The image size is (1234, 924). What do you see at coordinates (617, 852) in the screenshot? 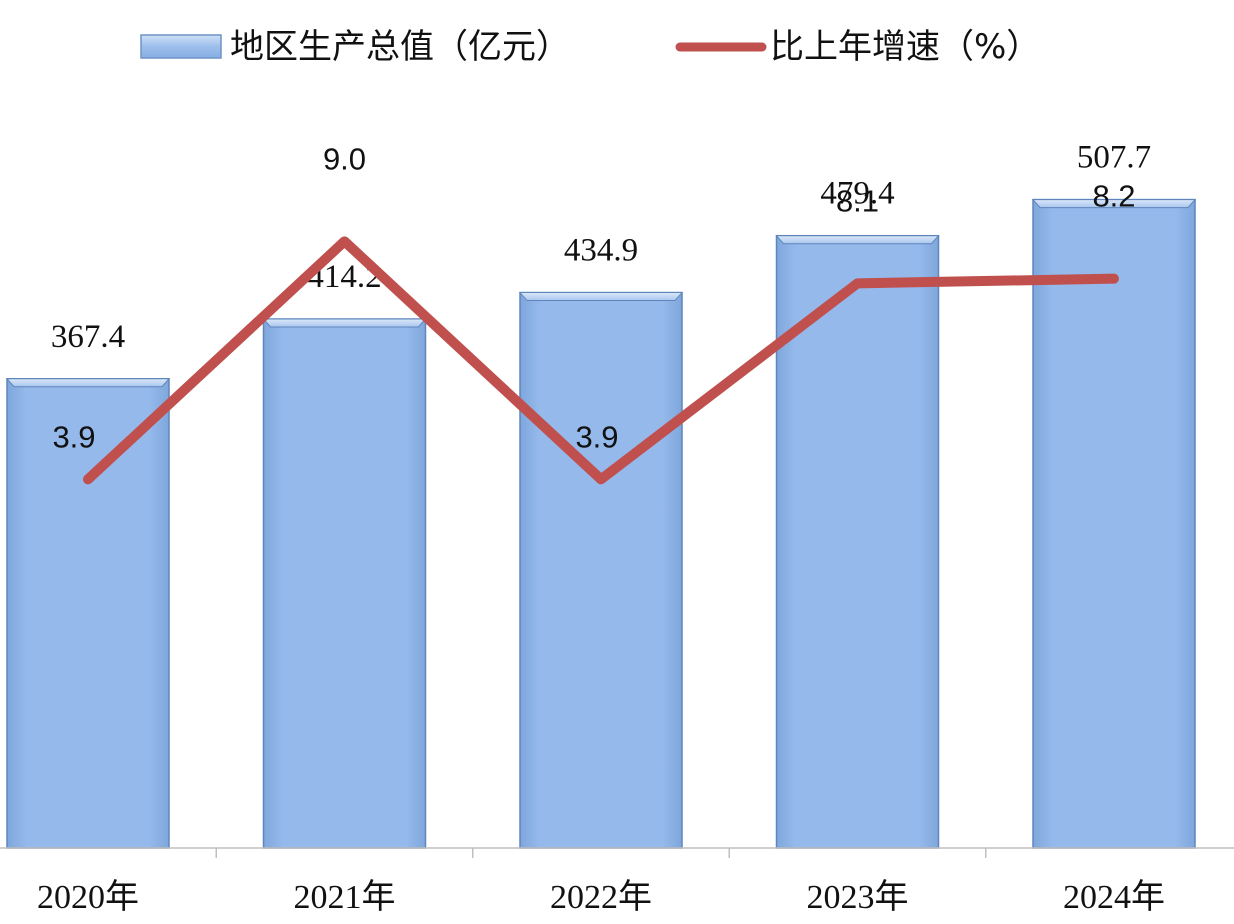
I see `x-axis` at bounding box center [617, 852].